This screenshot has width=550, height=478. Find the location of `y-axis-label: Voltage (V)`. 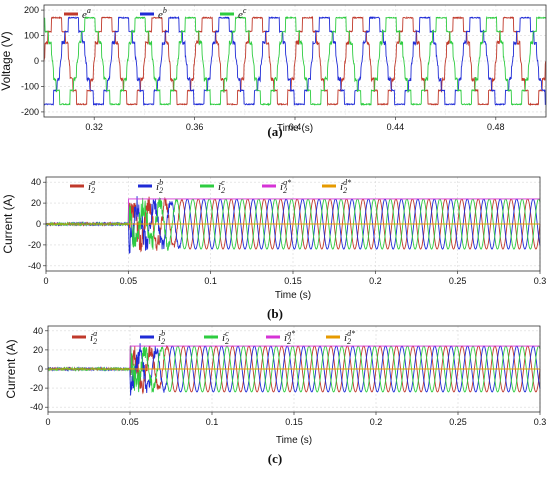

y-axis-label: Voltage (V) is located at coordinates (6, 60).